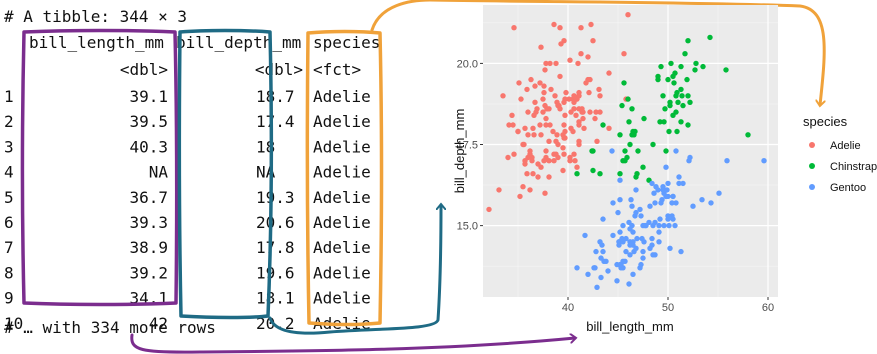 The image size is (877, 354). What do you see at coordinates (344, 178) in the screenshot?
I see `species-highlight-box` at bounding box center [344, 178].